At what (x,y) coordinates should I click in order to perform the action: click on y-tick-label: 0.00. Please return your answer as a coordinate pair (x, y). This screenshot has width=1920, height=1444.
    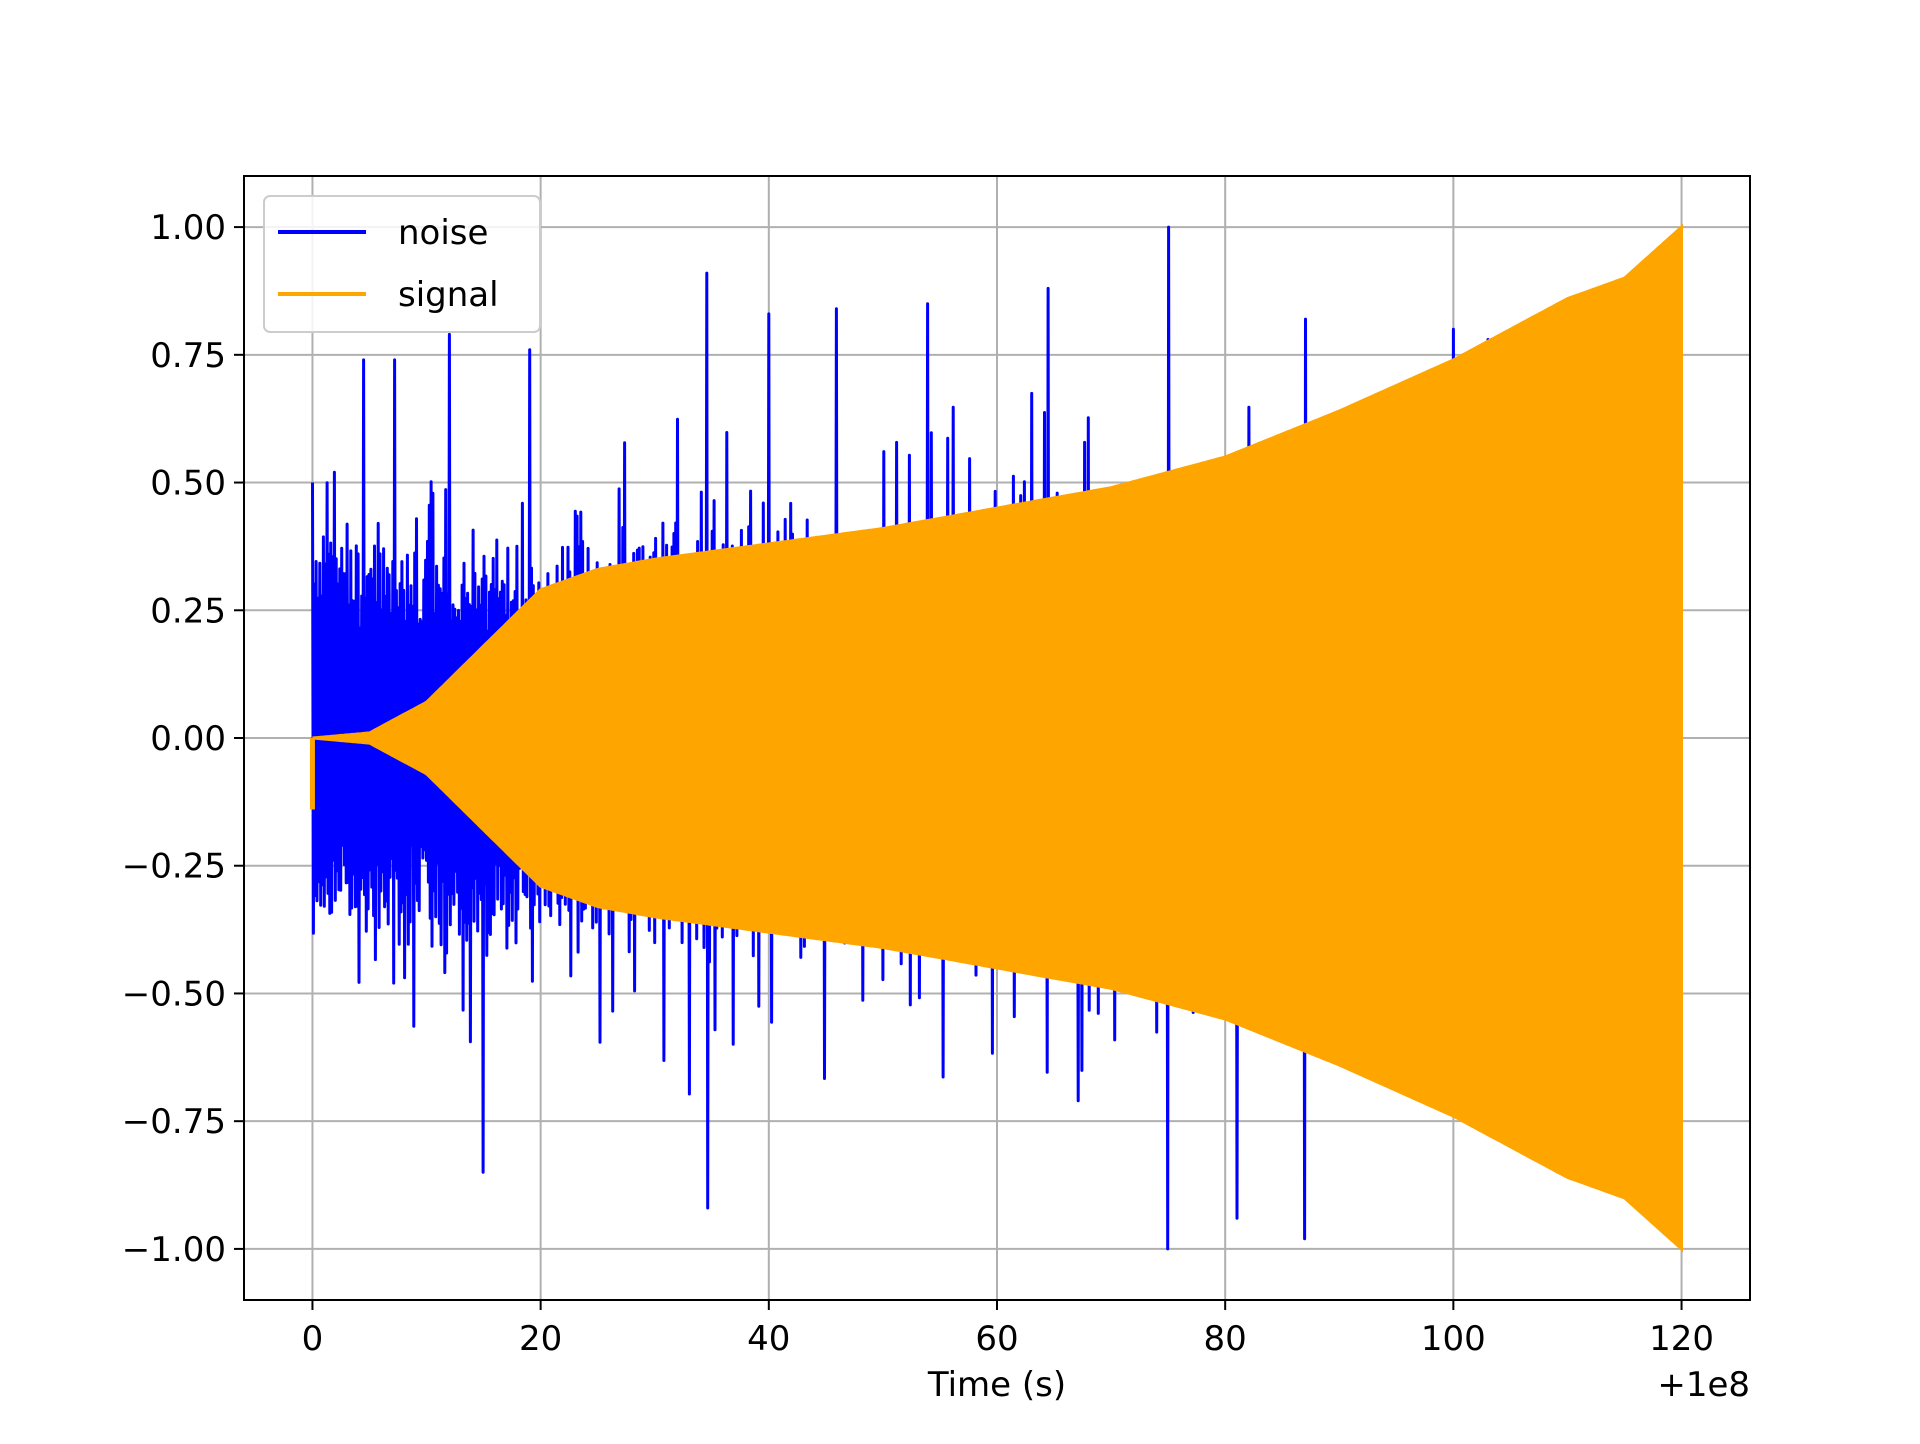
    Looking at the image, I should click on (188, 739).